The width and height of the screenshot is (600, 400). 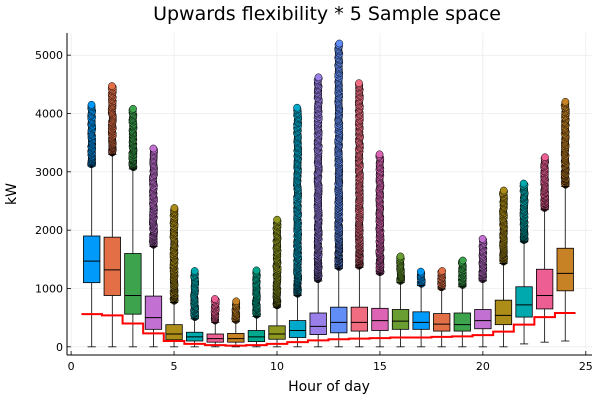 I want to click on lower-bound-line-layer, so click(x=328, y=329).